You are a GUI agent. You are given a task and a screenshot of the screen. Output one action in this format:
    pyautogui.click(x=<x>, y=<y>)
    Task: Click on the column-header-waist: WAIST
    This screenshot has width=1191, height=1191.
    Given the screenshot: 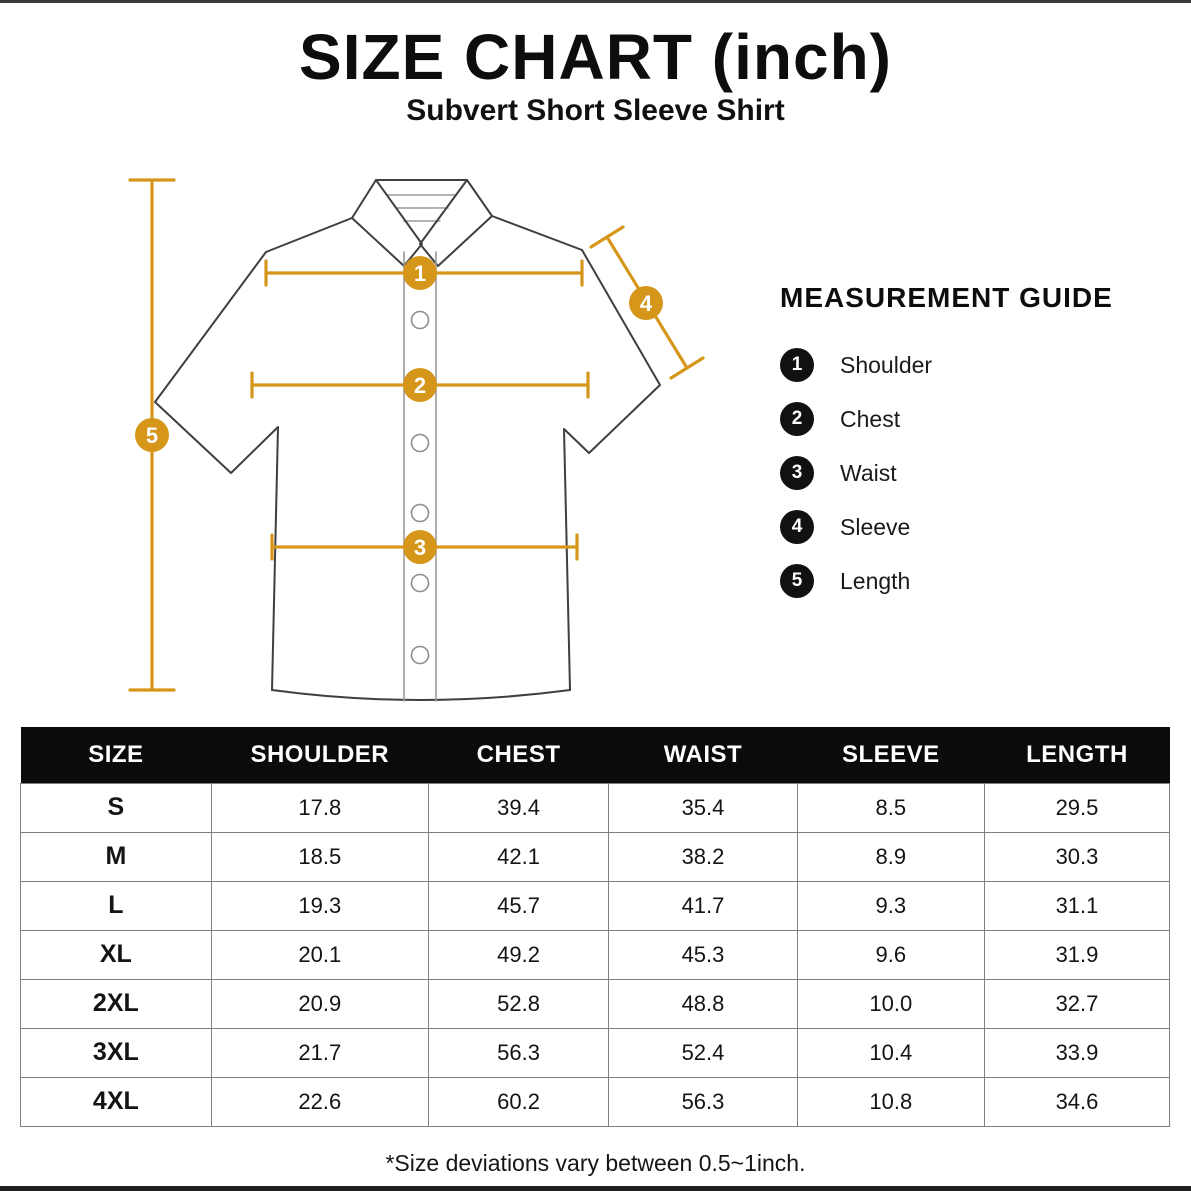 What is the action you would take?
    pyautogui.click(x=703, y=755)
    